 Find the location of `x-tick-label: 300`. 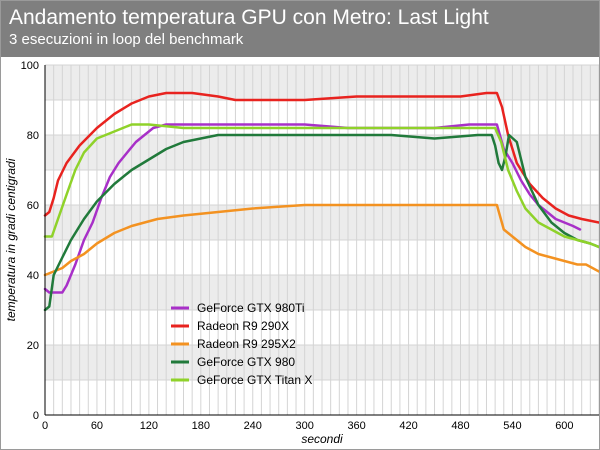

x-tick-label: 300 is located at coordinates (305, 426).